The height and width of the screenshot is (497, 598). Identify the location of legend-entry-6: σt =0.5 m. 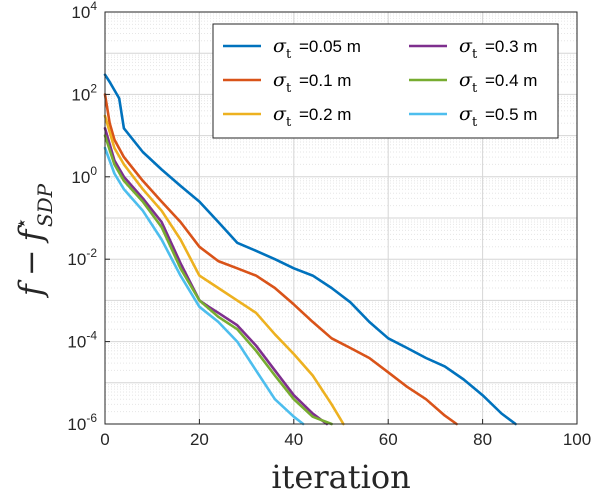
(473, 116).